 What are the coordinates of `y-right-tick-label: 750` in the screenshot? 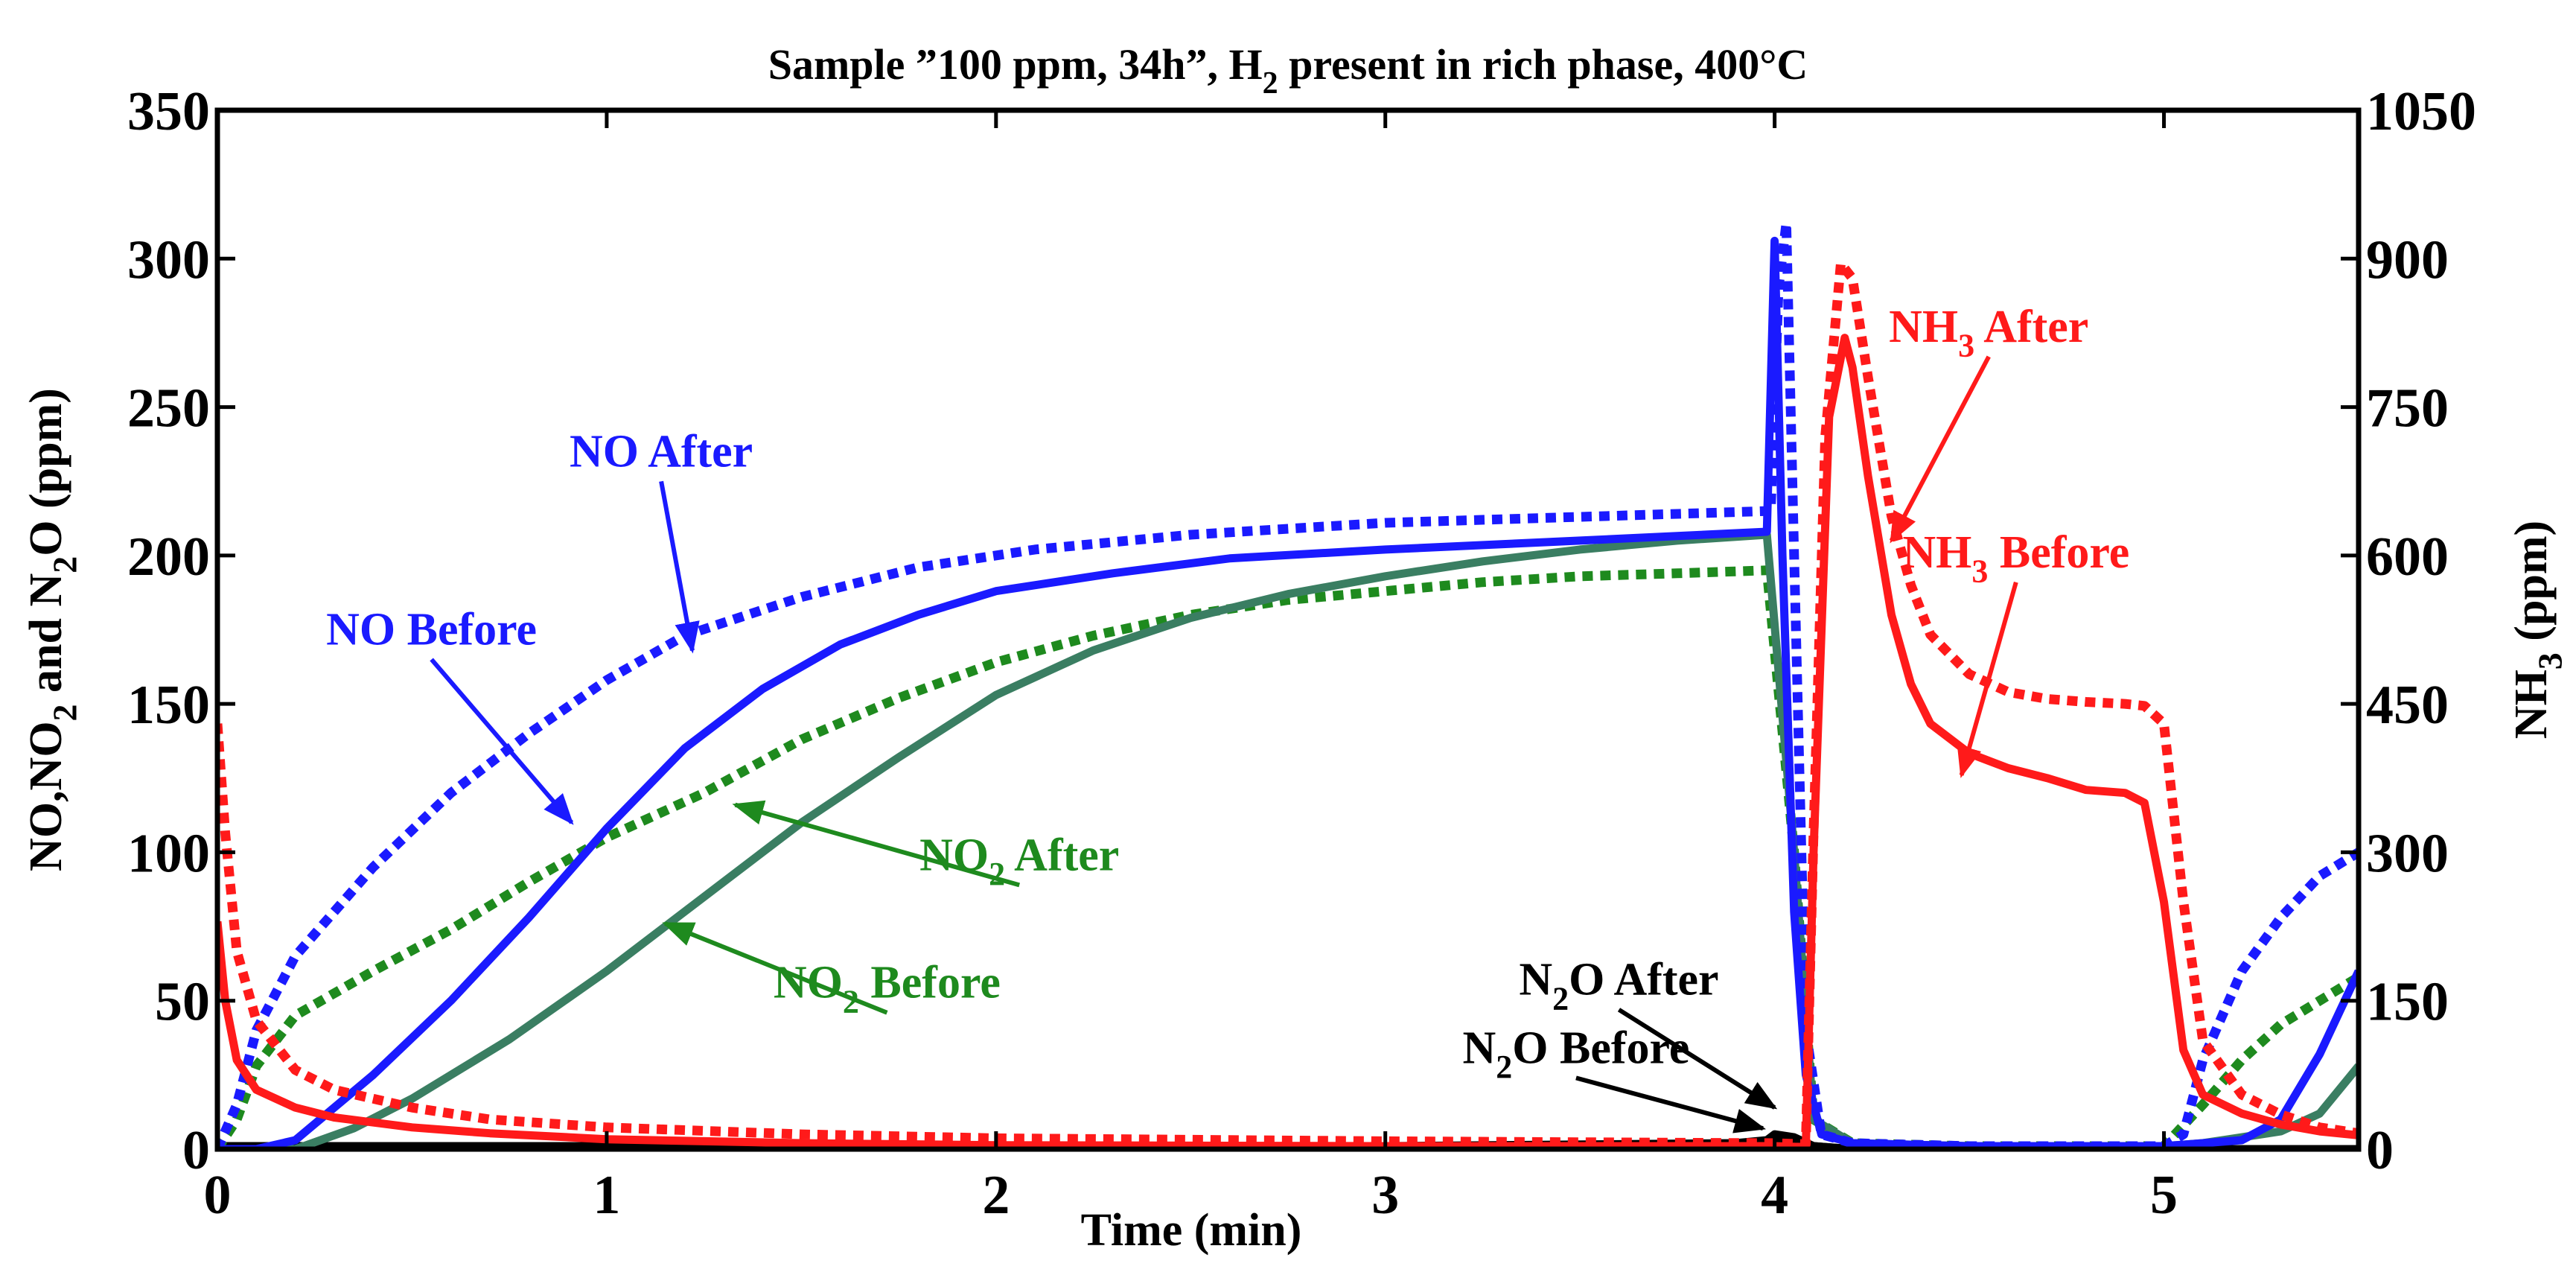 It's located at (2407, 408).